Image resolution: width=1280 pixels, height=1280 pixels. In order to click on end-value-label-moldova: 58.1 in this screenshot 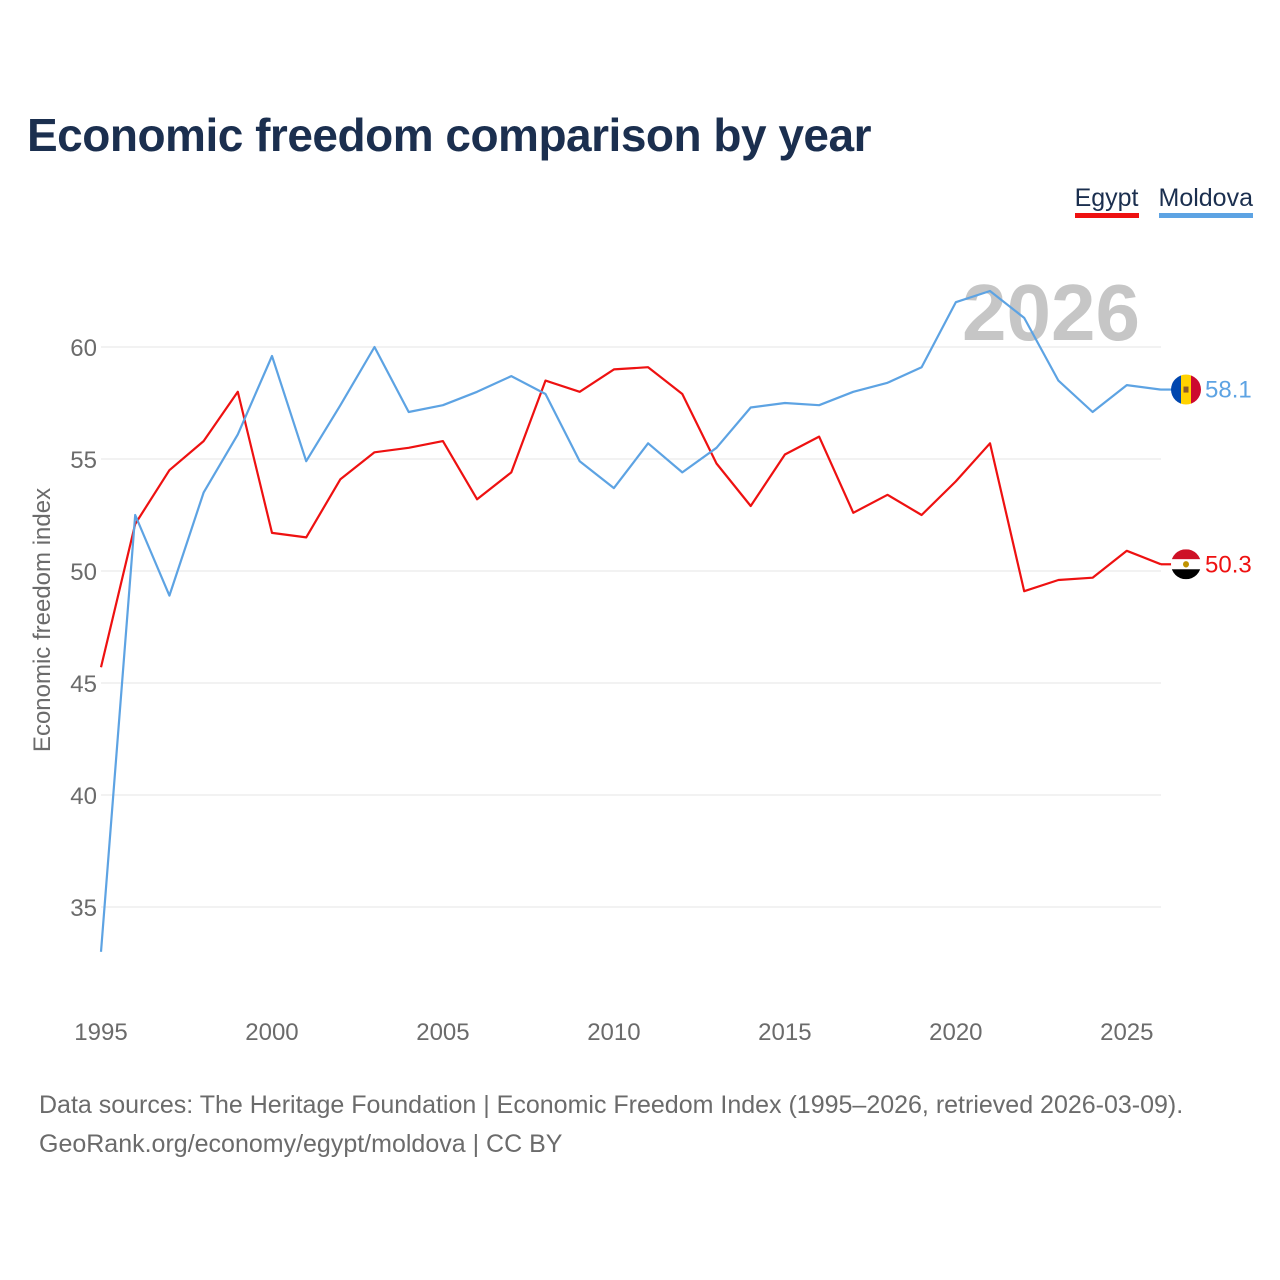, I will do `click(1228, 390)`.